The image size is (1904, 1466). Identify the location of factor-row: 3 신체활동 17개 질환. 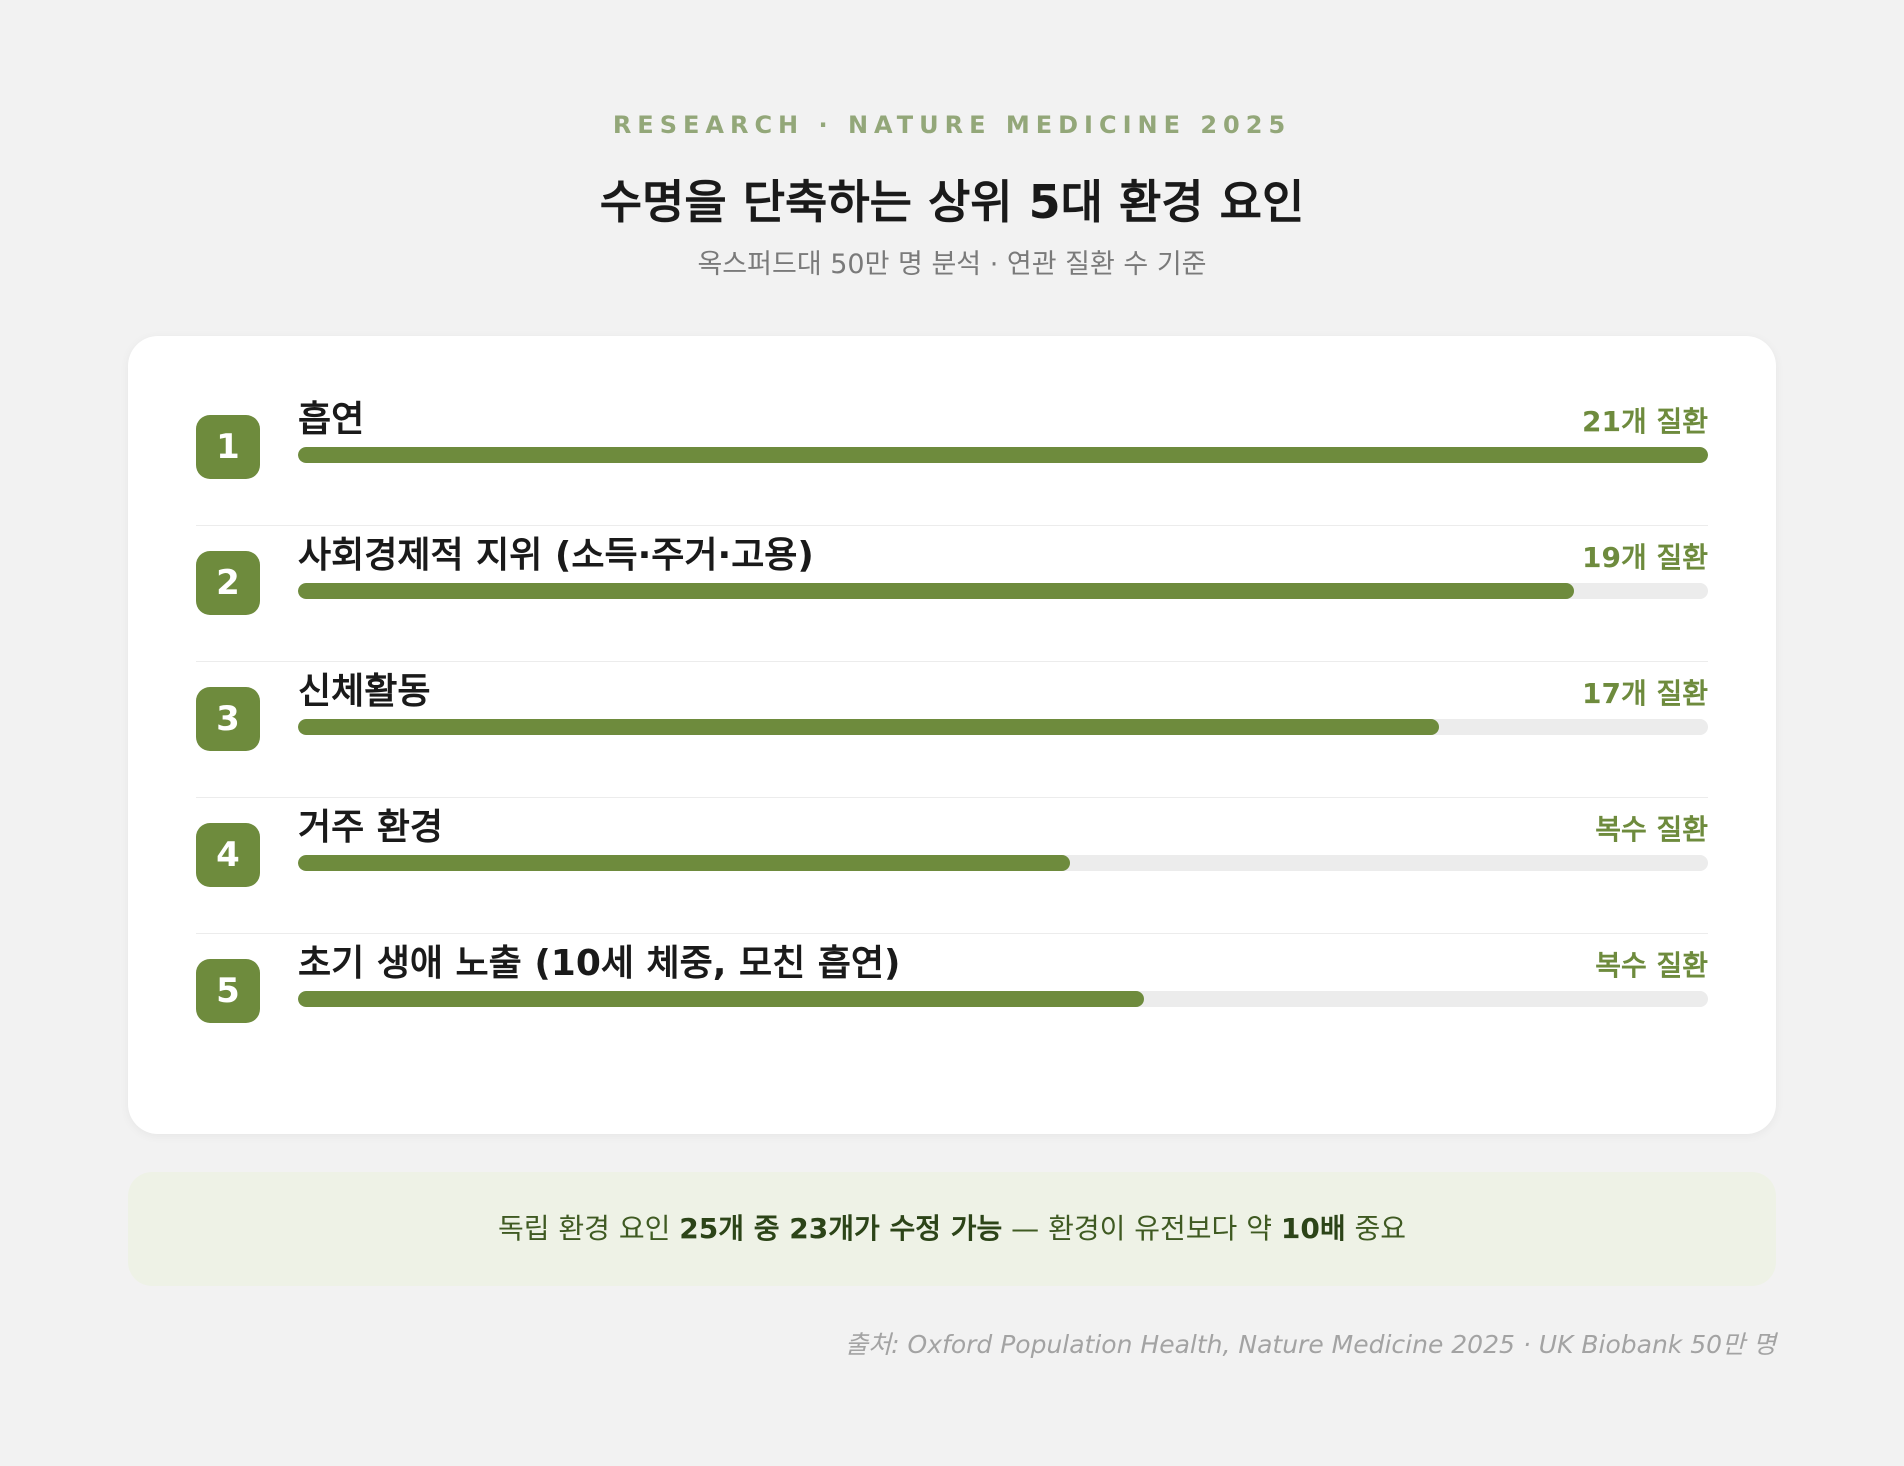
(952, 730).